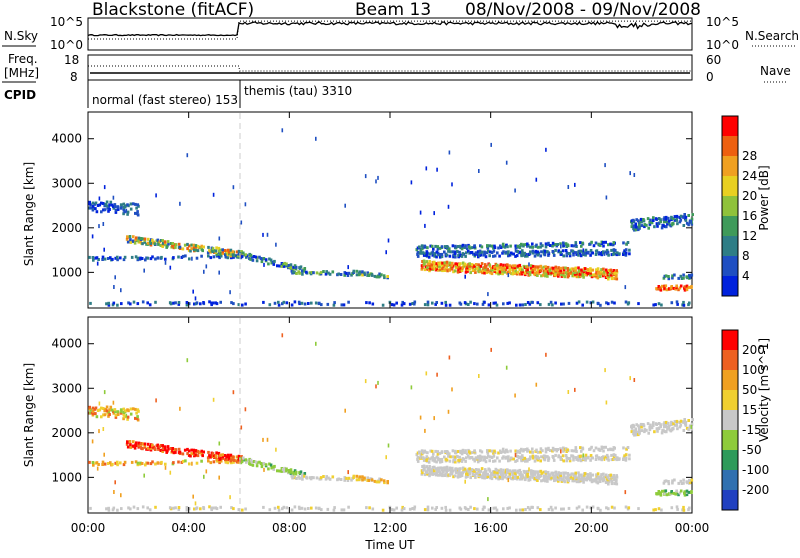  I want to click on freq-label-2: [MHz], so click(21, 73).